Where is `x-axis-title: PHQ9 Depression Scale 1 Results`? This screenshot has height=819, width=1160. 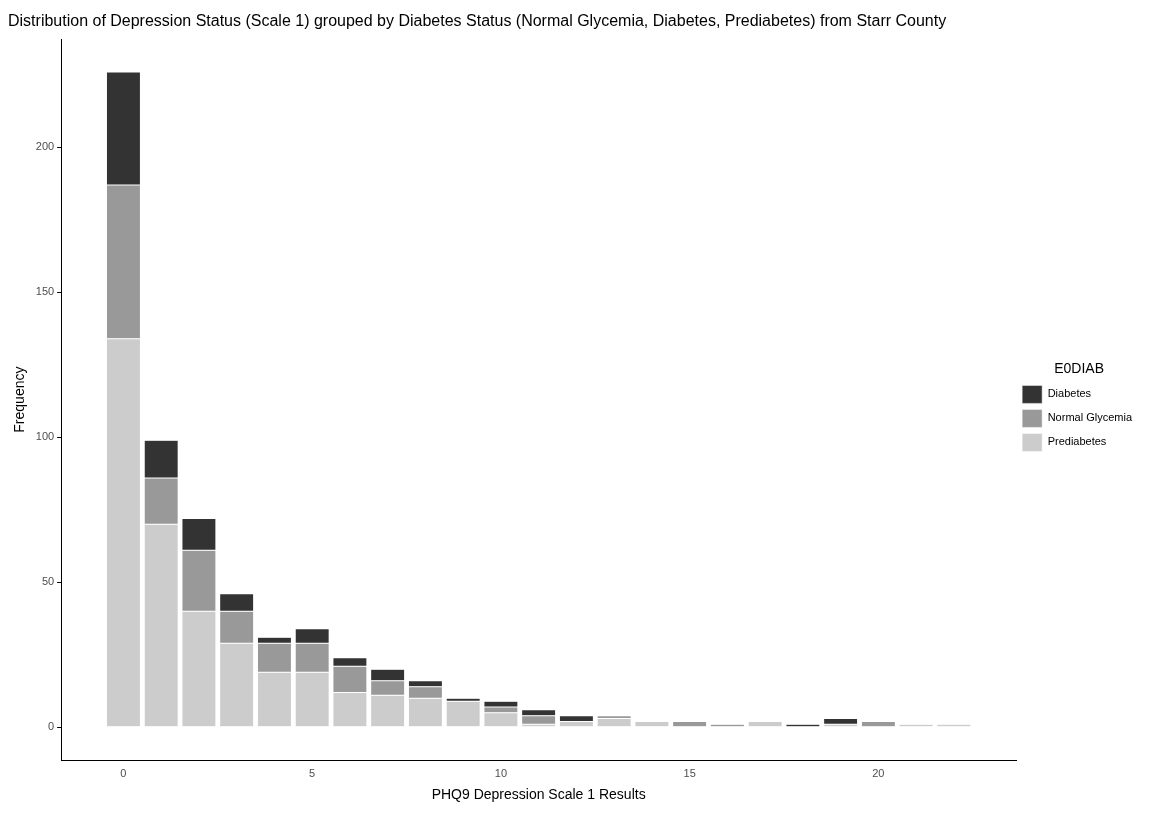
x-axis-title: PHQ9 Depression Scale 1 Results is located at coordinates (538, 794).